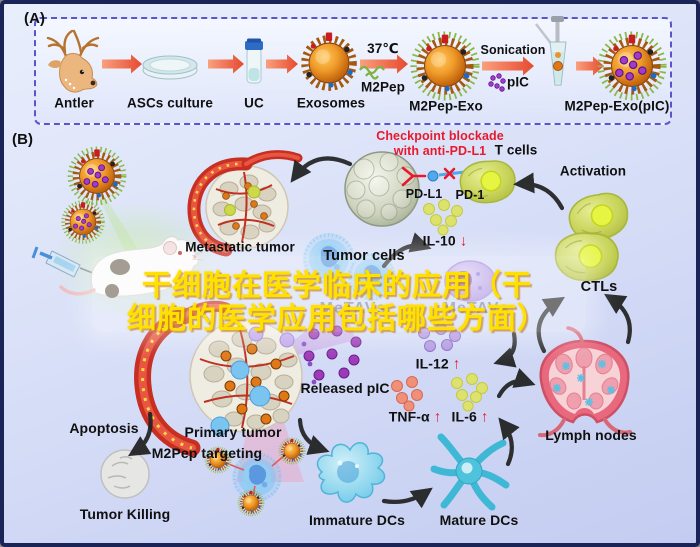 This screenshot has width=700, height=547. Describe the element at coordinates (74, 103) in the screenshot. I see `step-label-antler: Antler` at that location.